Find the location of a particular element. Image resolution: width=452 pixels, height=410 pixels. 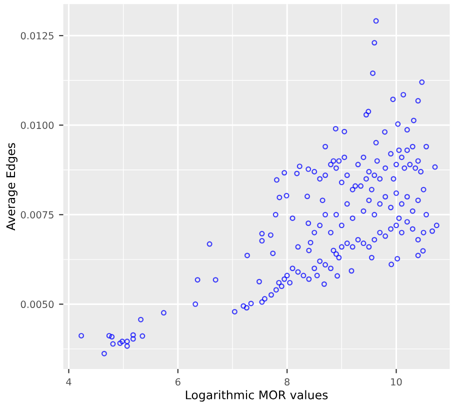

y-axis-title: Average Edges is located at coordinates (12, 187).